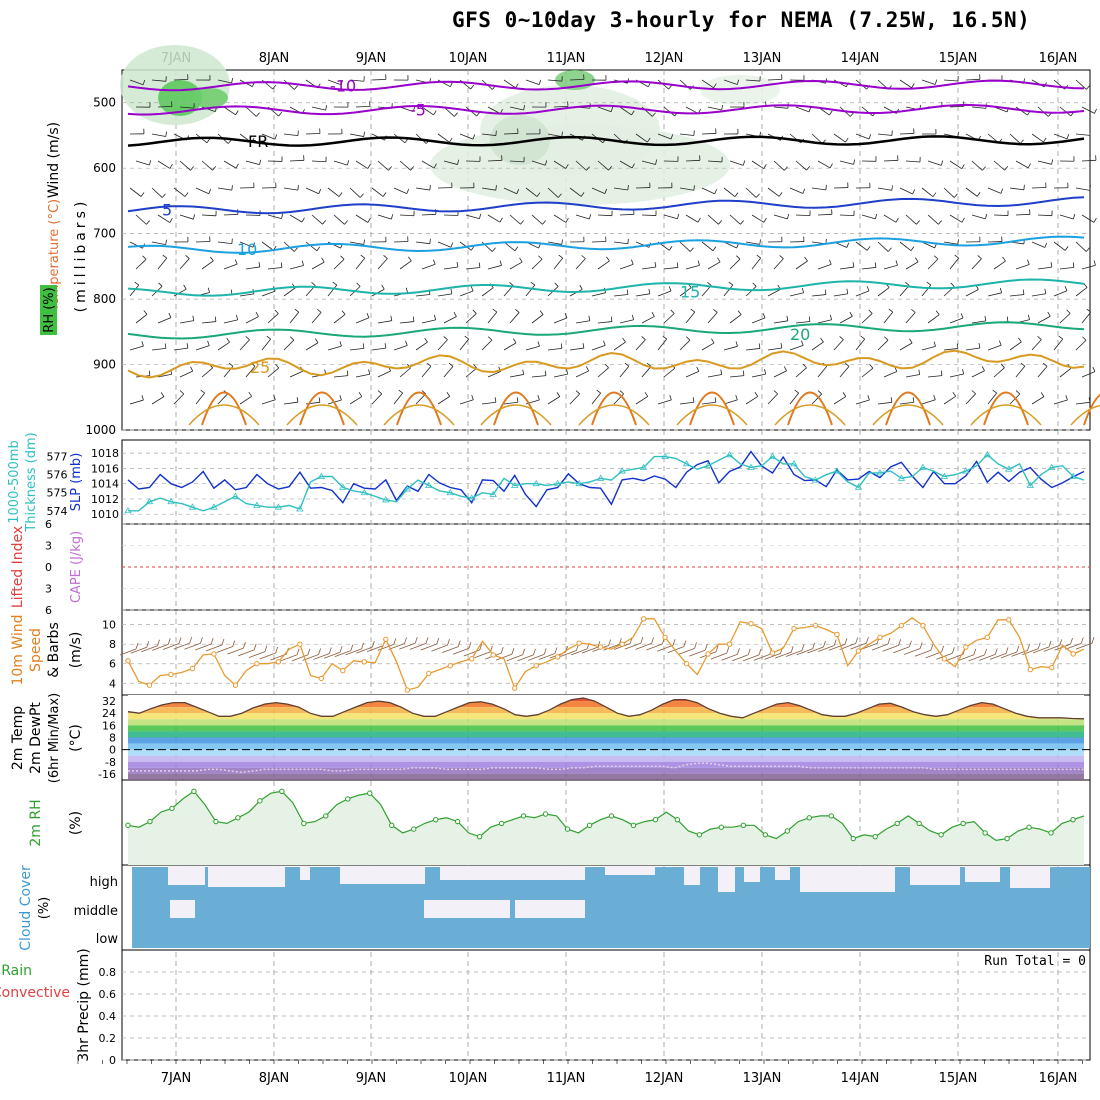 The height and width of the screenshot is (1100, 1100). I want to click on panel-frame, so click(606, 1005).